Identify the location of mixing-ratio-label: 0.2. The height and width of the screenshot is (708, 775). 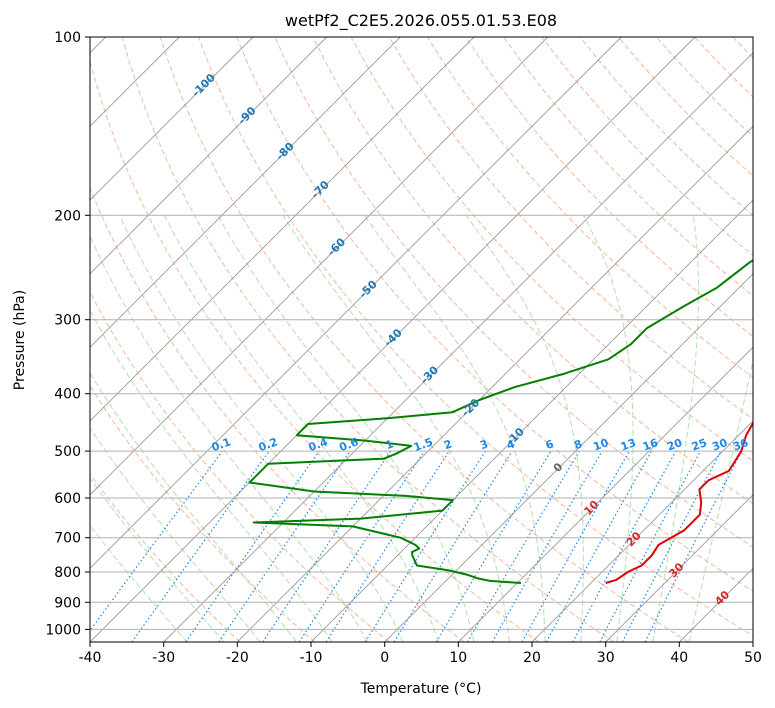
(268, 444).